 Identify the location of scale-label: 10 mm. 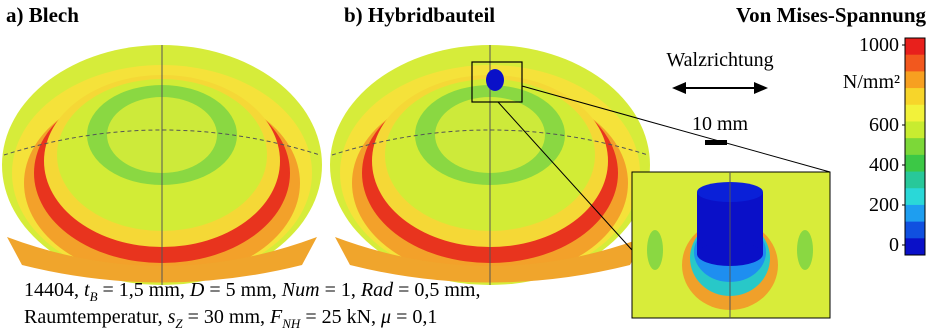
(720, 124).